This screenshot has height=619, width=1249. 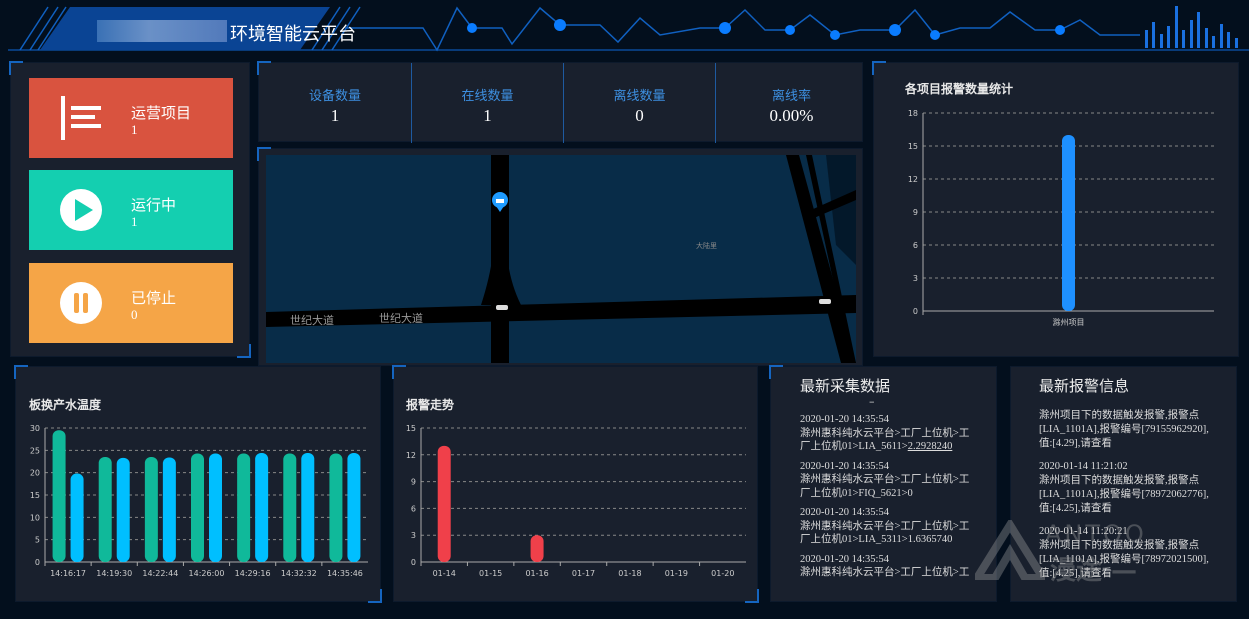 I want to click on project-alarm-panel: 各项目报警数量统计 0 3 6 9 12 15 18 滁州项目, so click(x=1055, y=209).